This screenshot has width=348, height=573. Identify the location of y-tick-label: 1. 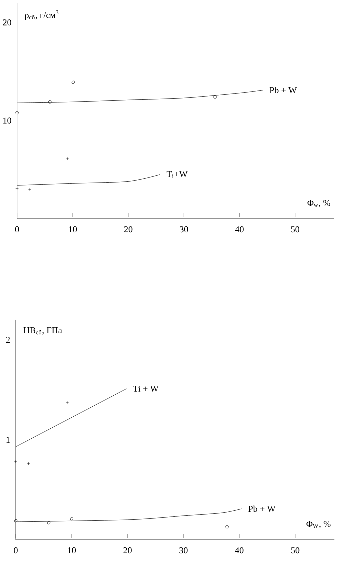
(8, 440).